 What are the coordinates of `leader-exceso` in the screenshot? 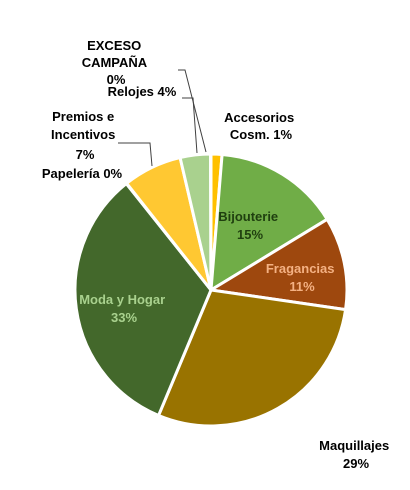 It's located at (192, 111).